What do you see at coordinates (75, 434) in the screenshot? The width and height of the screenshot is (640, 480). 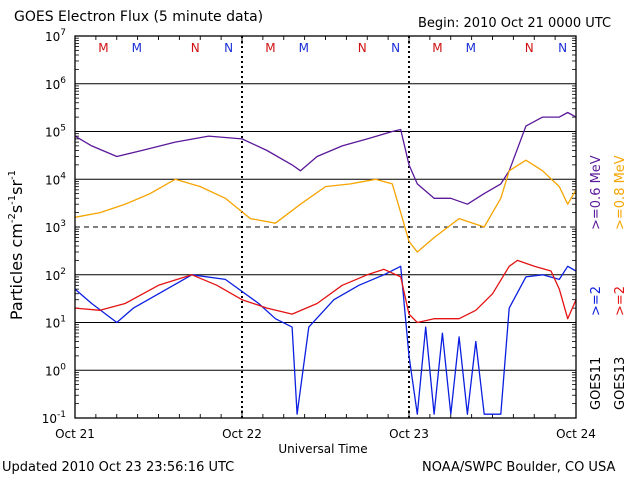 I see `x-tick-label: Oct 21` at bounding box center [75, 434].